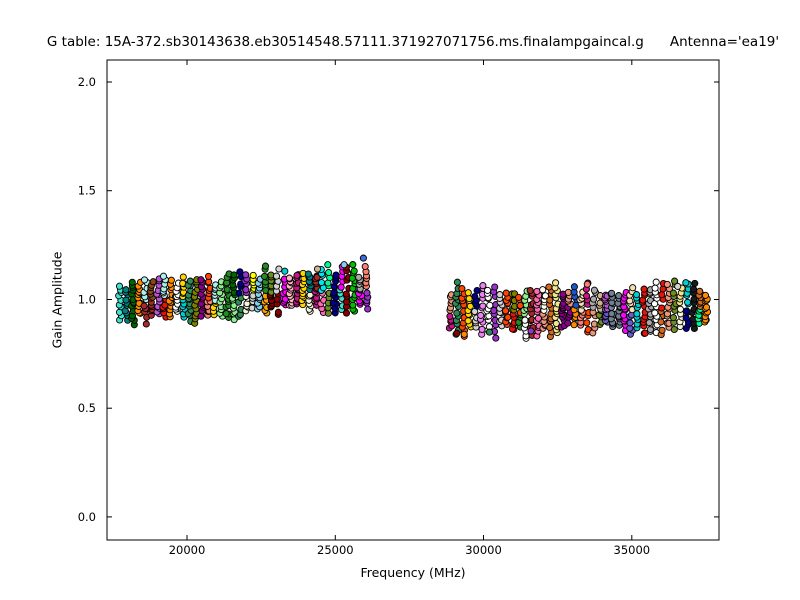 This screenshot has width=800, height=600. What do you see at coordinates (87, 408) in the screenshot?
I see `y-tick-label: 0.5` at bounding box center [87, 408].